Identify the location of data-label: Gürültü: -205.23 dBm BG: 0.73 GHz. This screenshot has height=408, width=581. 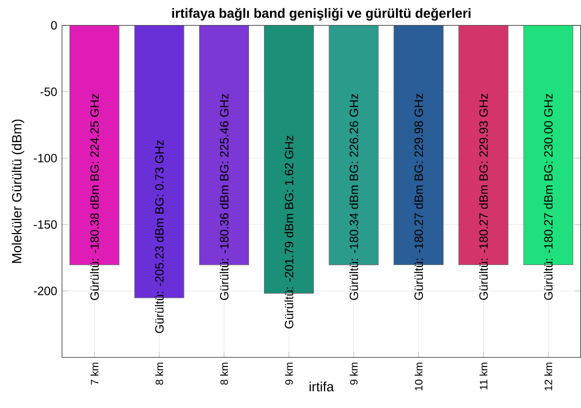
(159, 237).